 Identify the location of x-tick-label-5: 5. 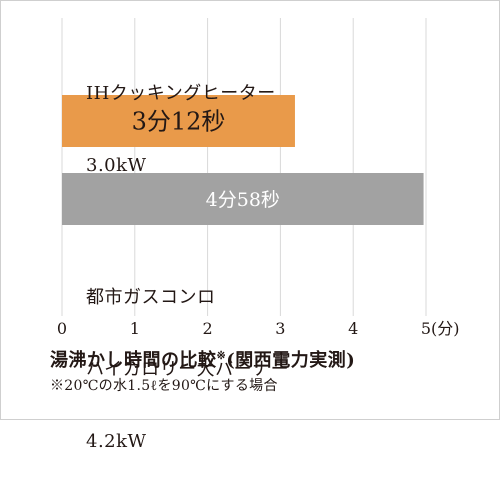
(426, 328).